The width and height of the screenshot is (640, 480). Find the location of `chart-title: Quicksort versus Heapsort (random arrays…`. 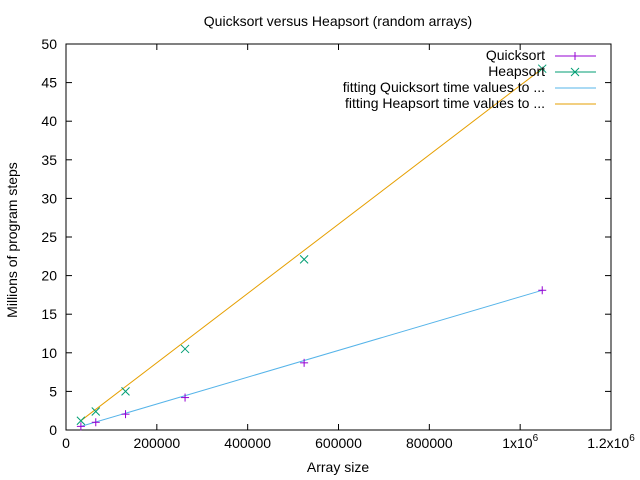

chart-title: Quicksort versus Heapsort (random arrays… is located at coordinates (338, 21).